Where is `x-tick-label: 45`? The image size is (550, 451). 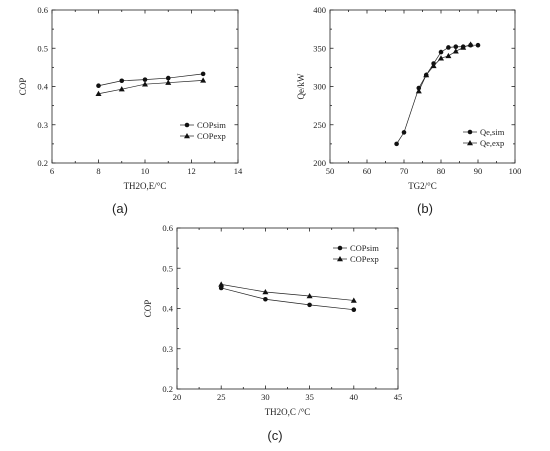
x-tick-label: 45 is located at coordinates (398, 397).